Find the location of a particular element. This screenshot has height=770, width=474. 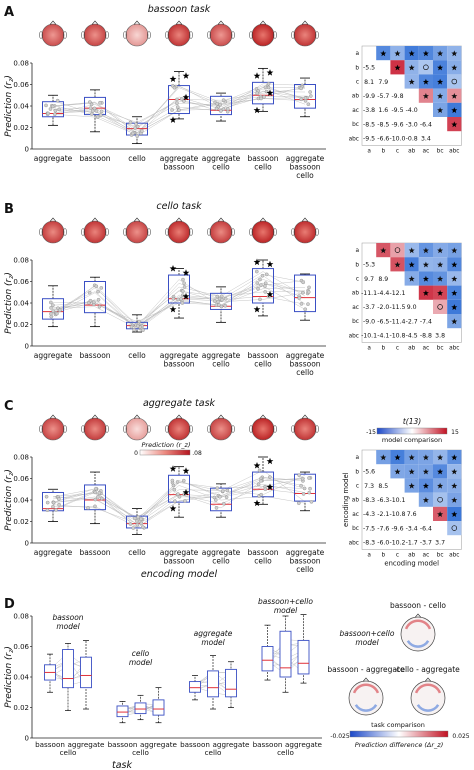

x-axis-label-C: encoding model is located at coordinates (179, 574).